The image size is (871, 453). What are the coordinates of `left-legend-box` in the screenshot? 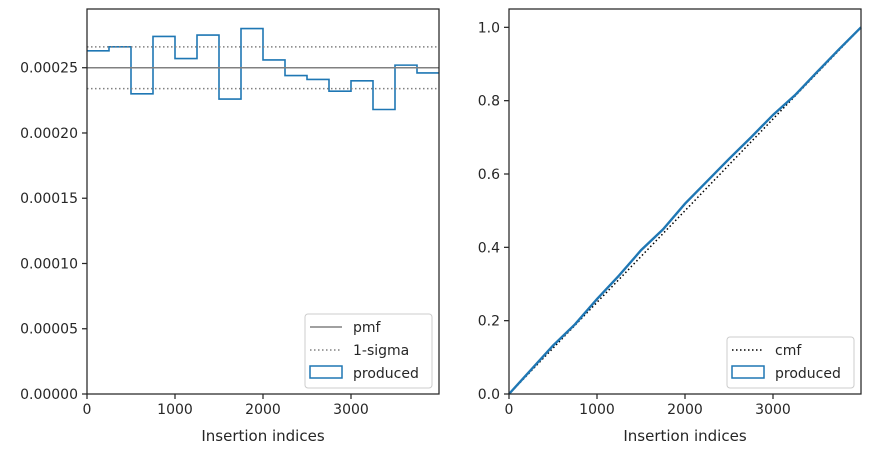 It's located at (368, 351).